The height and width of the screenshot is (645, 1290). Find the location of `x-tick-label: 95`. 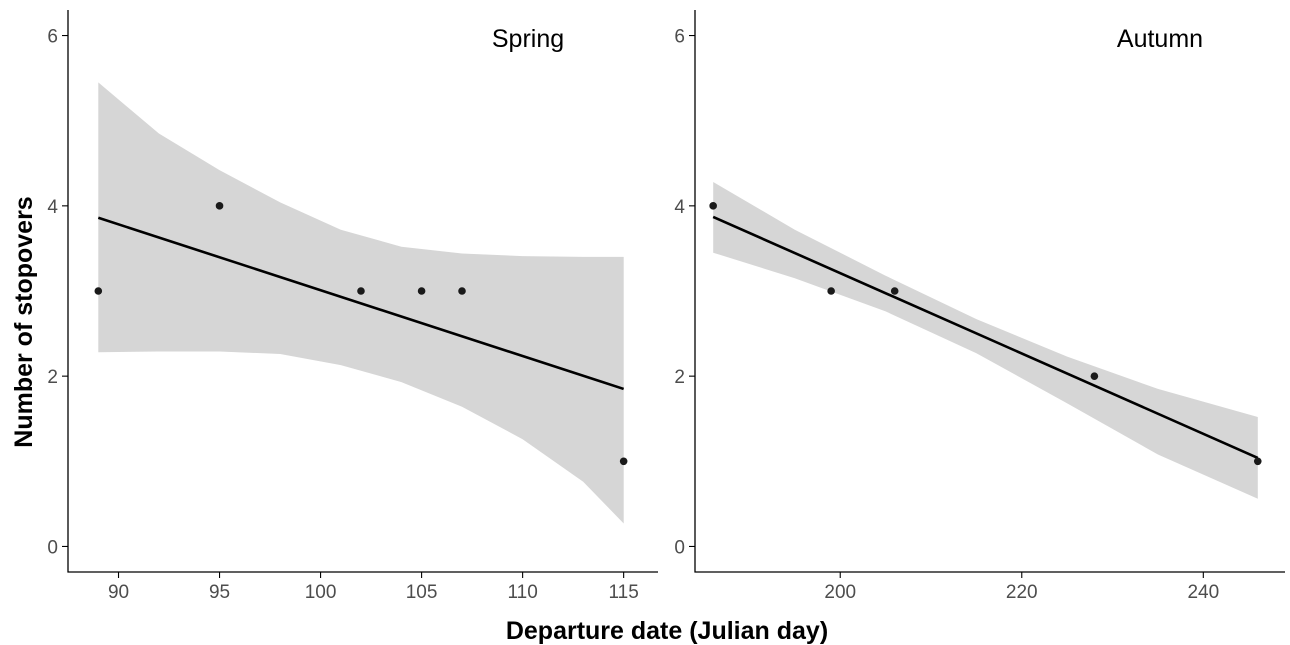

x-tick-label: 95 is located at coordinates (219, 592).